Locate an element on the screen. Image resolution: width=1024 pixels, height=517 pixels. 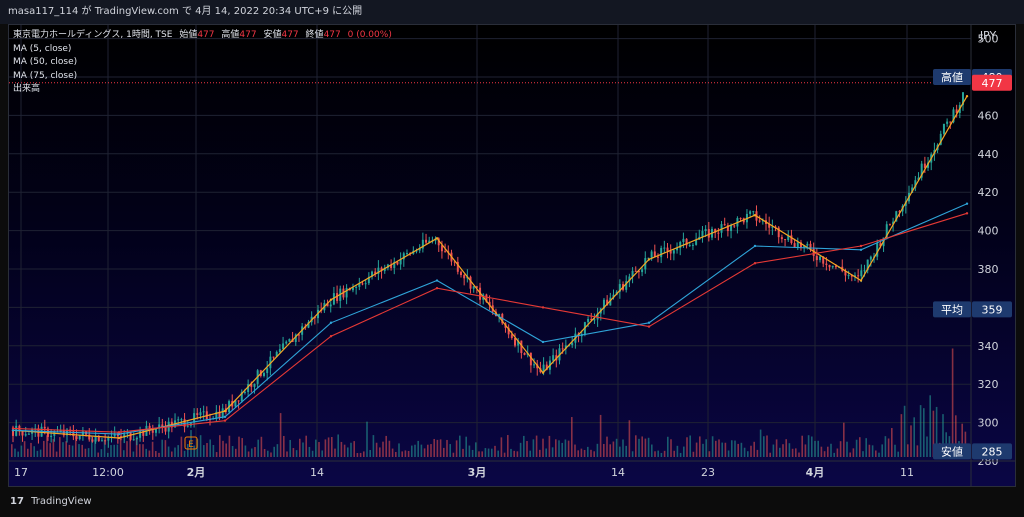
y-tick-label: 460 is located at coordinates (988, 115).